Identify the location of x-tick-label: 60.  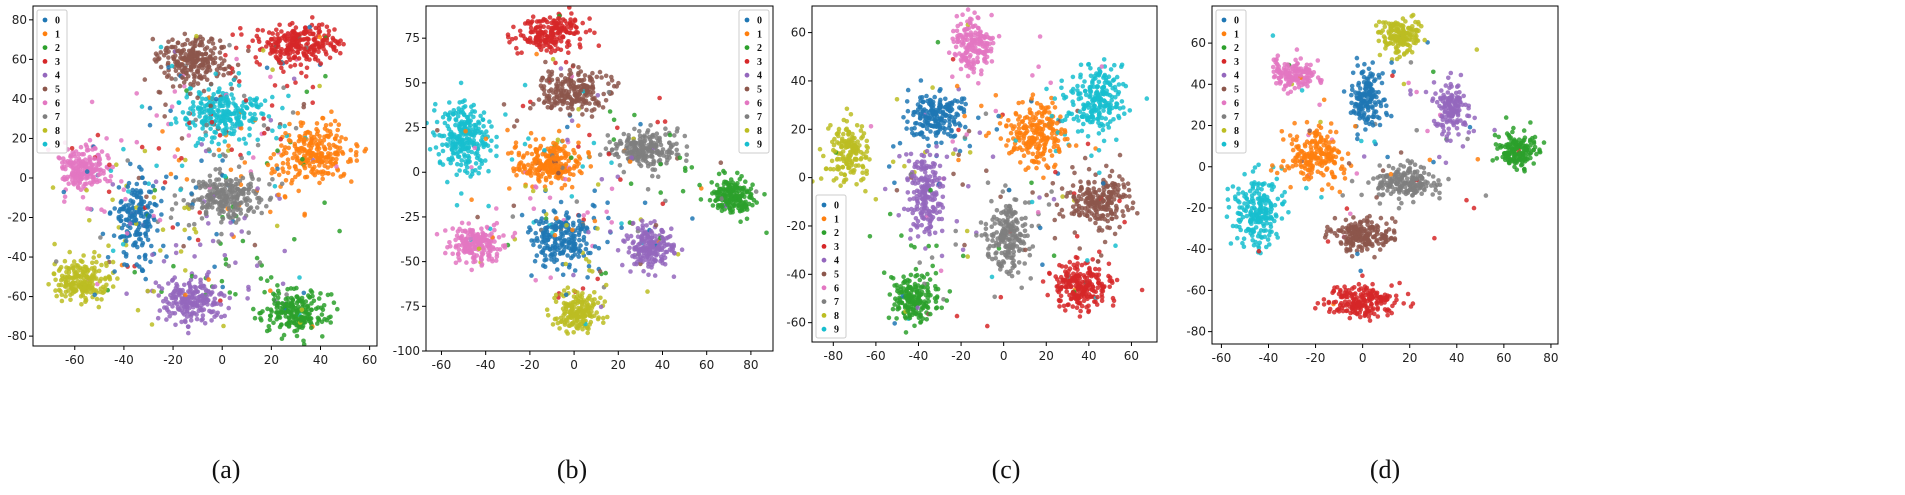
(369, 360).